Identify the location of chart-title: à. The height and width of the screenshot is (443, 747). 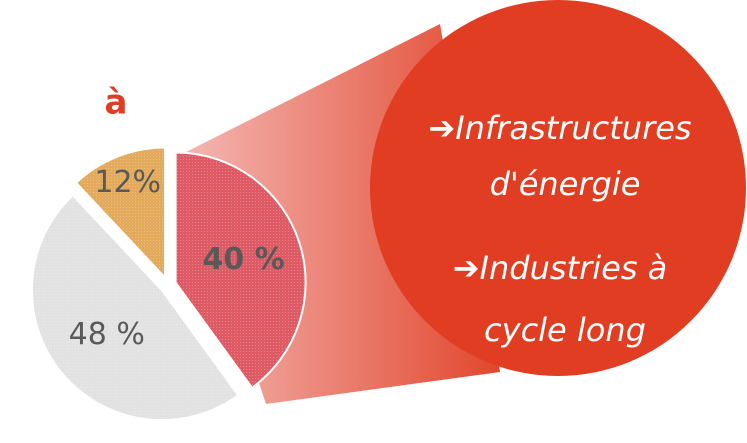
(116, 103).